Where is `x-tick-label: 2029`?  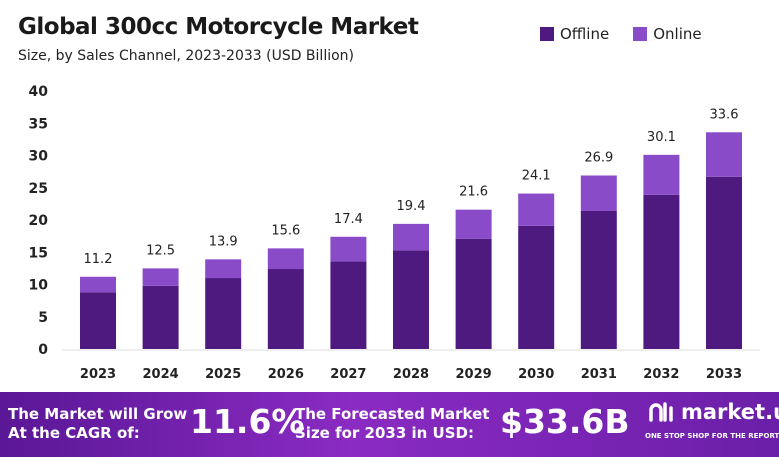
x-tick-label: 2029 is located at coordinates (474, 374).